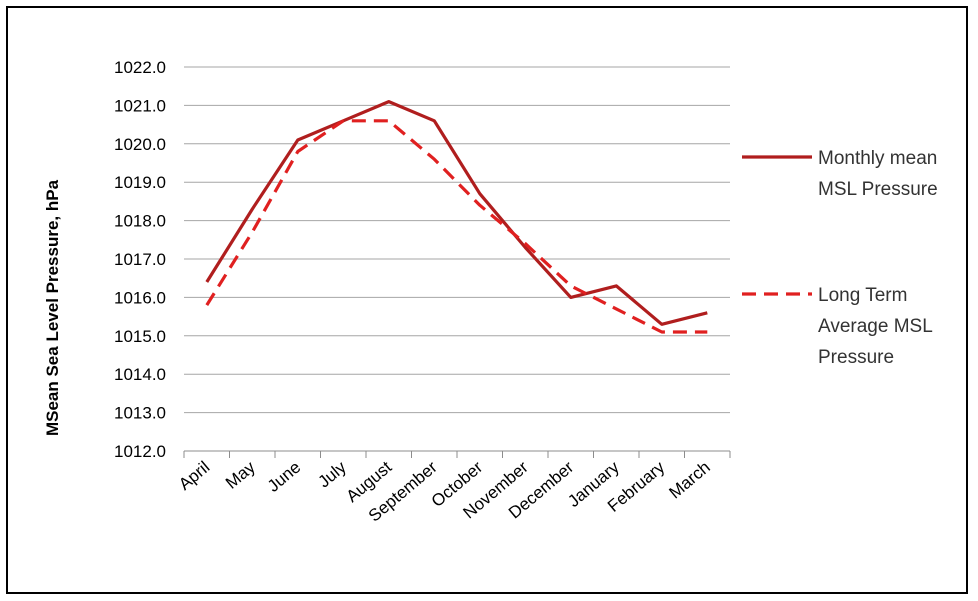  What do you see at coordinates (878, 189) in the screenshot?
I see `legend-label-1: MSL Pressure` at bounding box center [878, 189].